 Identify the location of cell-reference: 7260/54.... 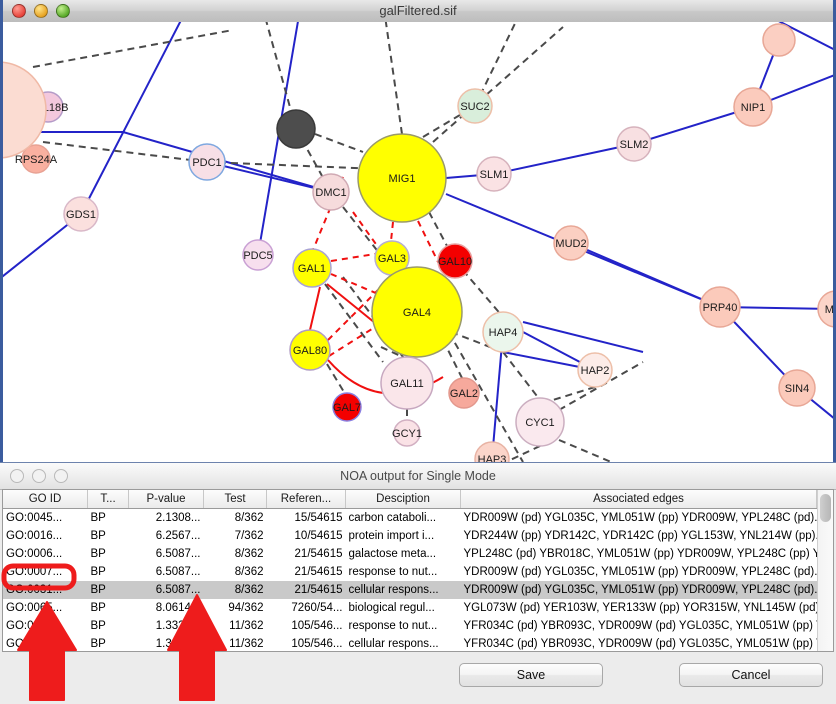
(317, 608).